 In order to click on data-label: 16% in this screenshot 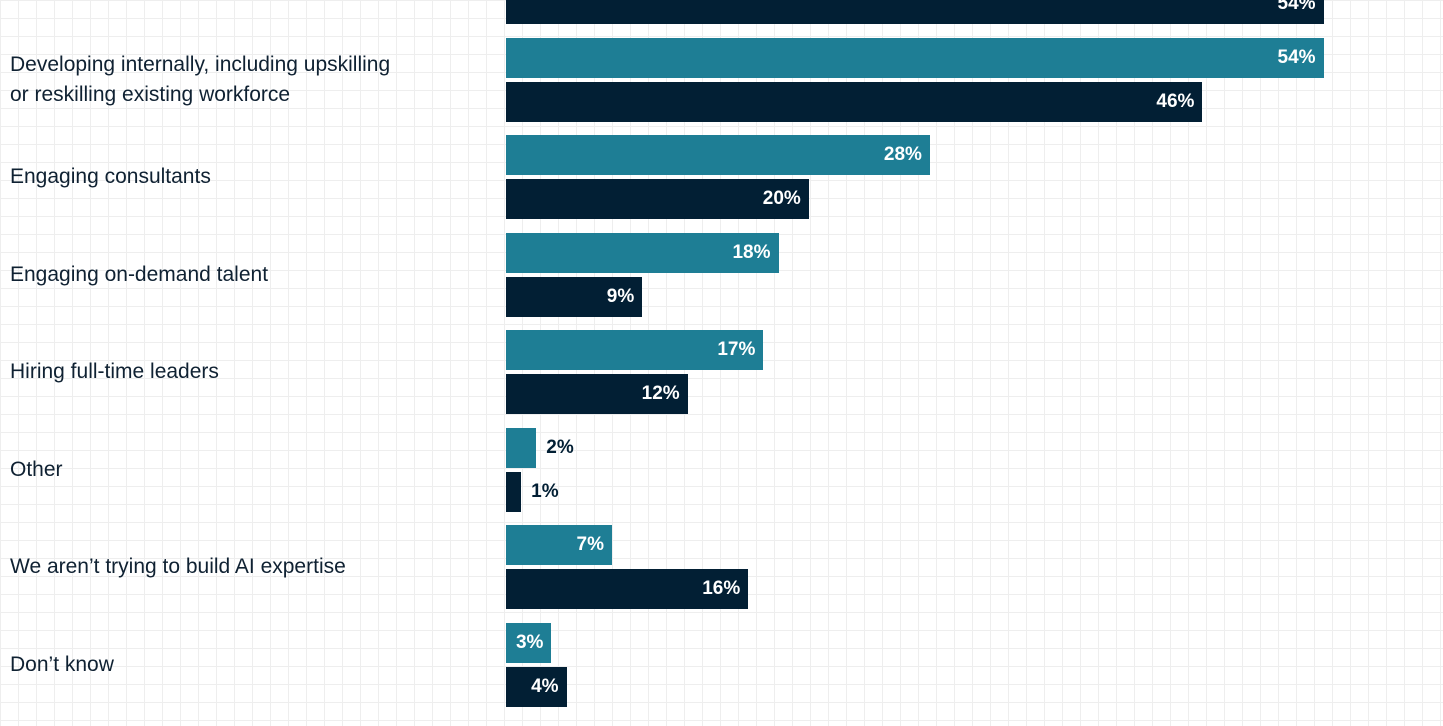, I will do `click(721, 588)`.